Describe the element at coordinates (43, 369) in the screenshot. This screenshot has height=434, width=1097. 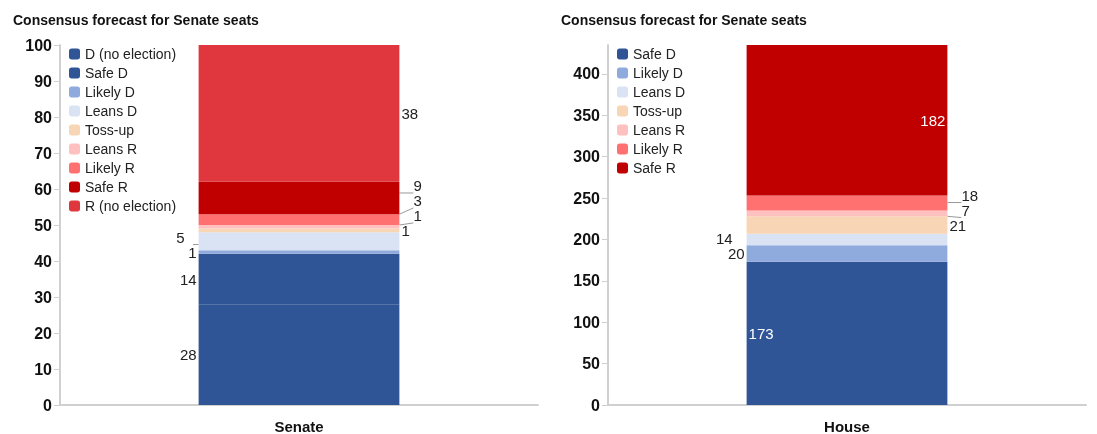
I see `y-tick-label: 10` at that location.